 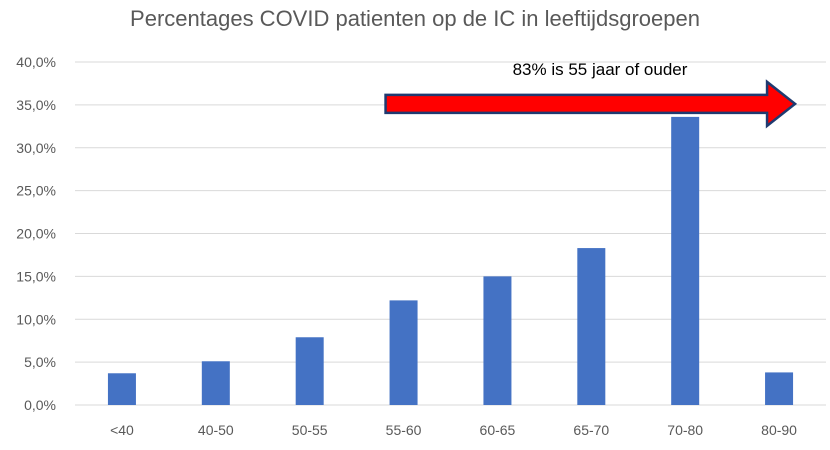 What do you see at coordinates (36, 276) in the screenshot?
I see `y-tick-label: 15,0%` at bounding box center [36, 276].